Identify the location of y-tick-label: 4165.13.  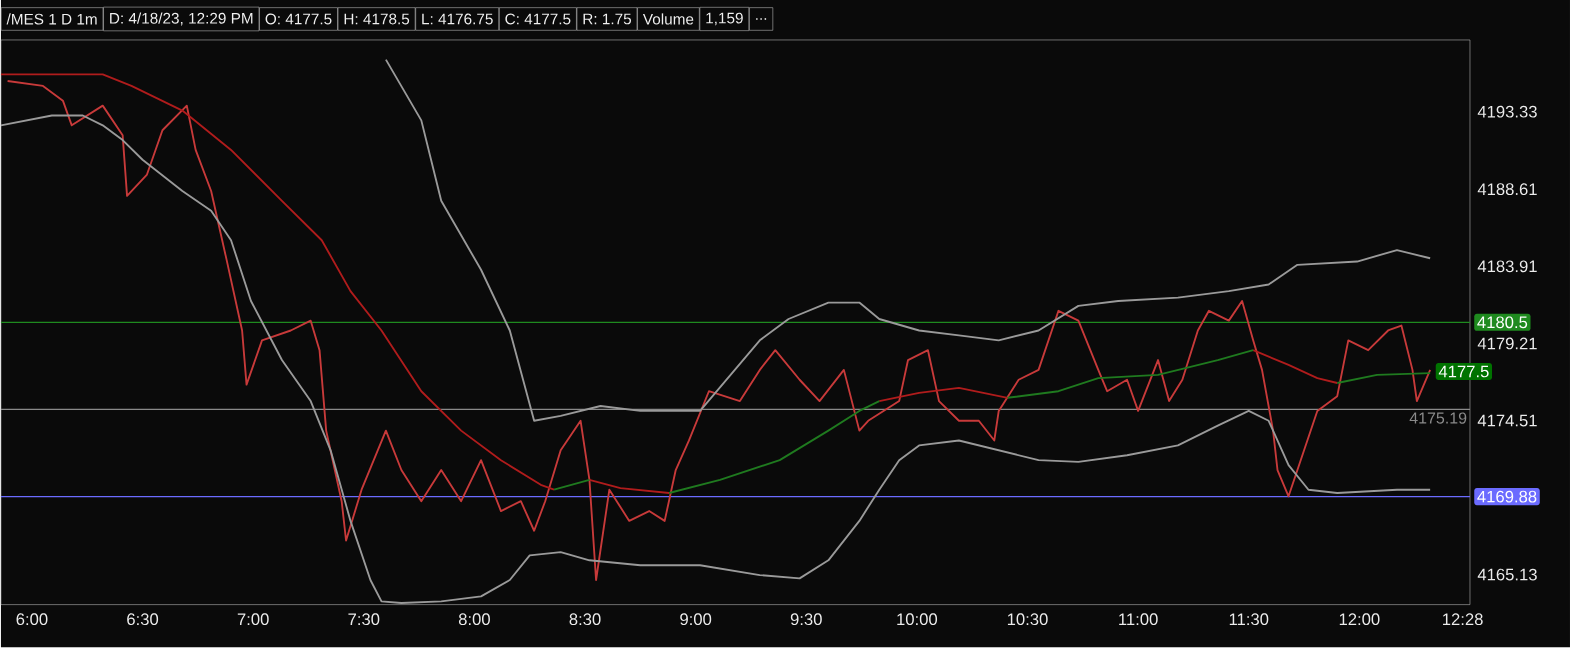
(1507, 574).